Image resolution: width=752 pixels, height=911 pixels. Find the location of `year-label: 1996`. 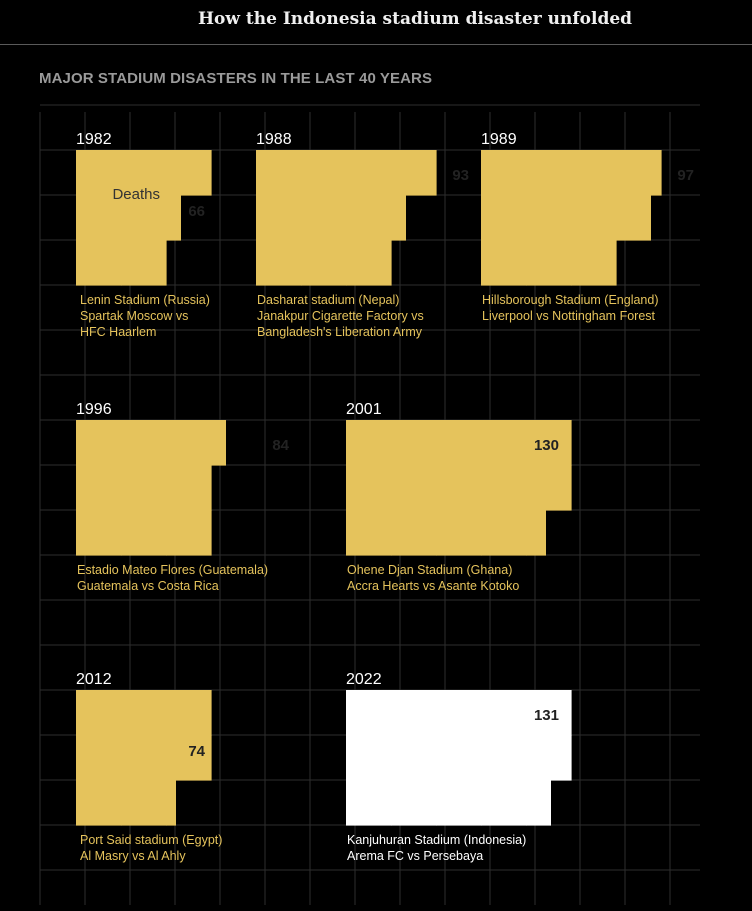

year-label: 1996 is located at coordinates (94, 409).